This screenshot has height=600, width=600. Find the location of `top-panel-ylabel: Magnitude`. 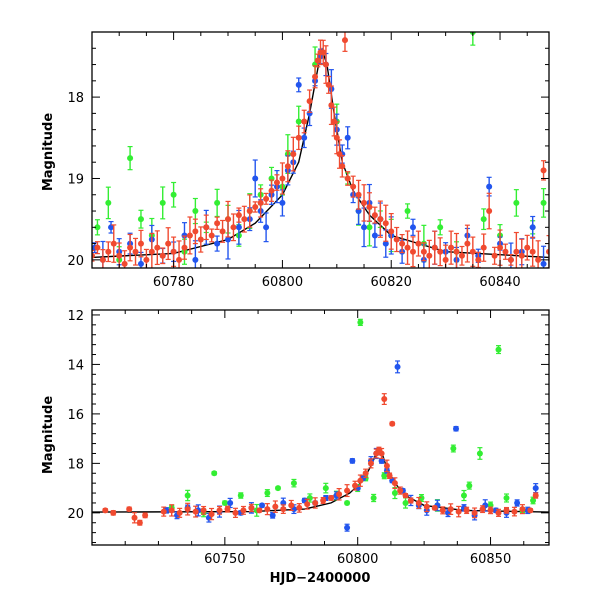

top-panel-ylabel: Magnitude is located at coordinates (48, 152).